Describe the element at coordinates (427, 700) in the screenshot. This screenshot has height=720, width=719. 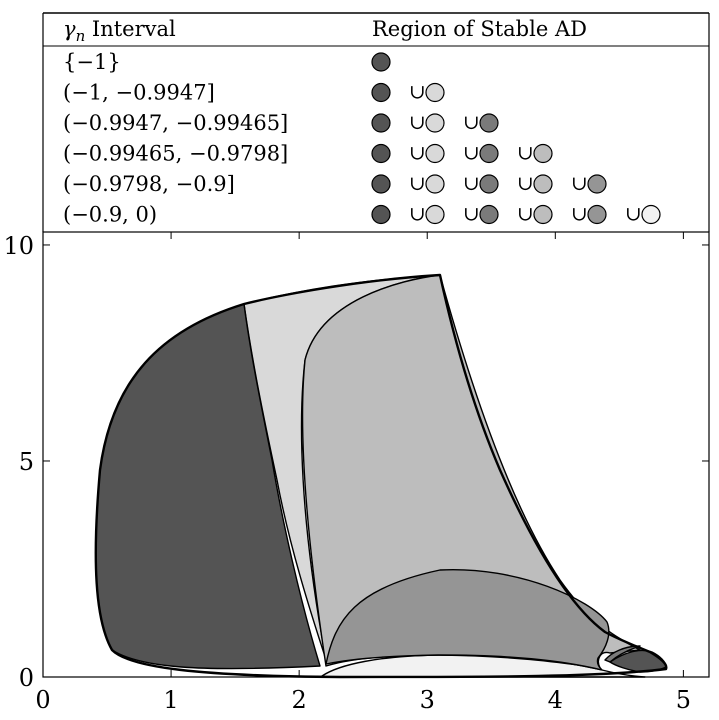
I see `x-tick-label: 3` at that location.